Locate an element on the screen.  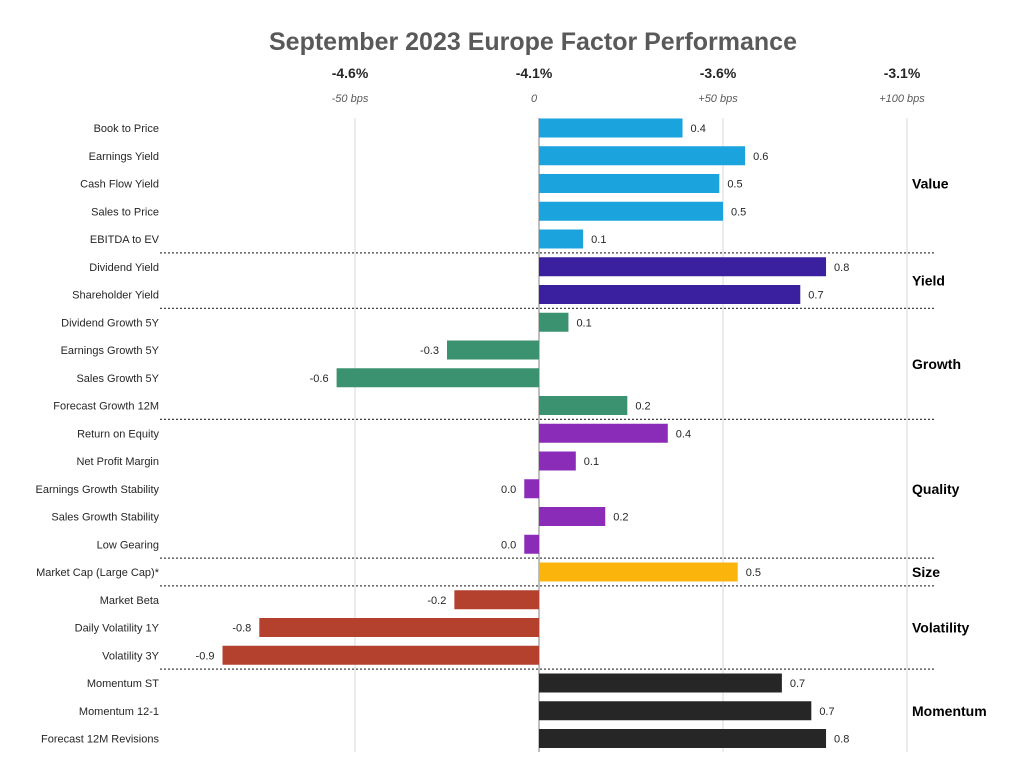
value-label-forecast-12m-revisions: 0.8 is located at coordinates (841, 740).